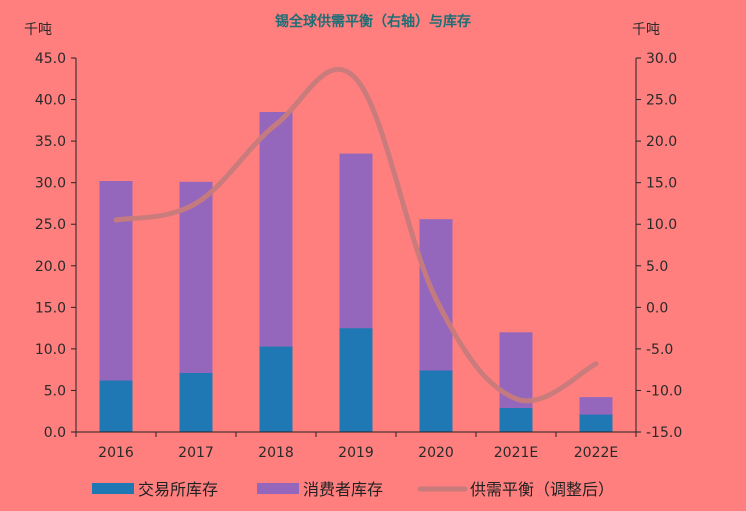 This screenshot has width=746, height=511. Describe the element at coordinates (596, 406) in the screenshot. I see `bar-1-2022E` at that location.